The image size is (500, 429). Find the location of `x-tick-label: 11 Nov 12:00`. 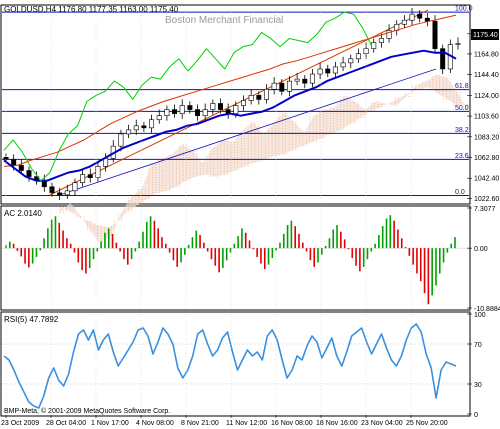

x-tick-label: 11 Nov 12:00 is located at coordinates (246, 423).